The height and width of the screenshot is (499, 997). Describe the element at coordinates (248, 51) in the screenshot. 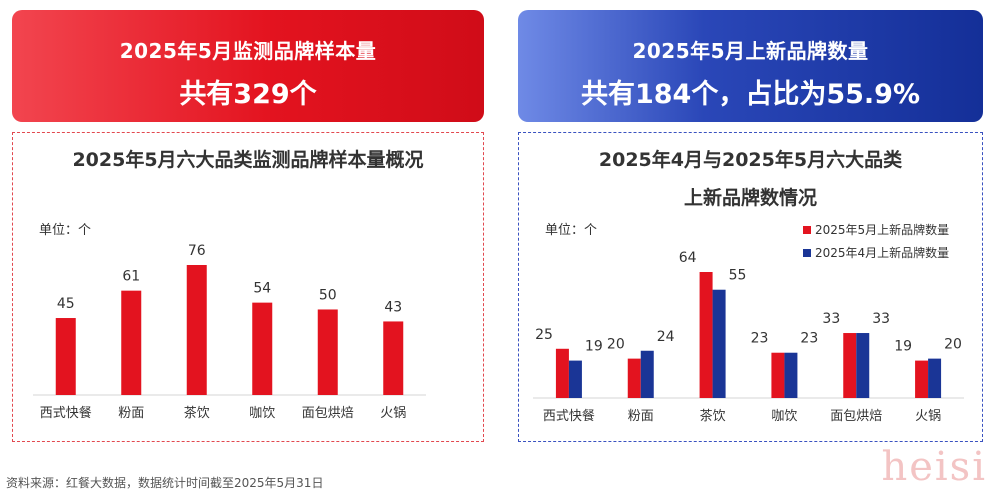

I see `sample-size-banner-title: 2025年5月监测品牌样本量` at that location.